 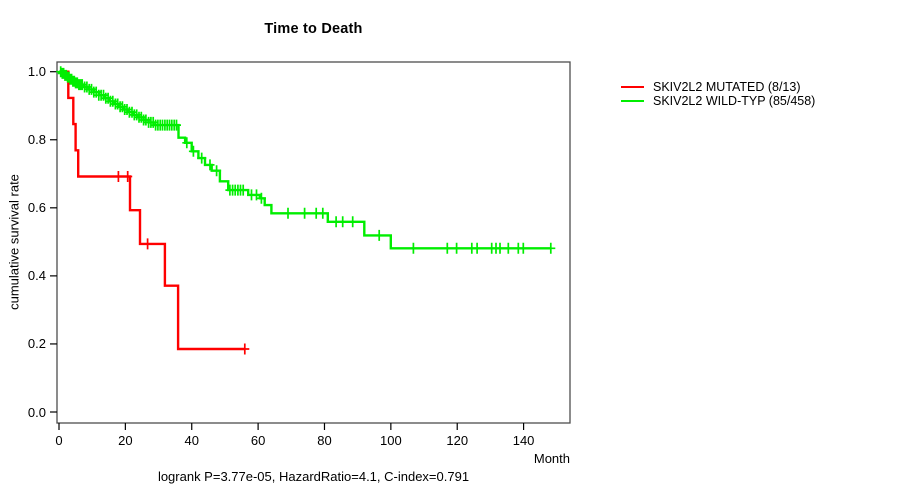 I want to click on x-tick-label: 40, so click(x=191, y=440).